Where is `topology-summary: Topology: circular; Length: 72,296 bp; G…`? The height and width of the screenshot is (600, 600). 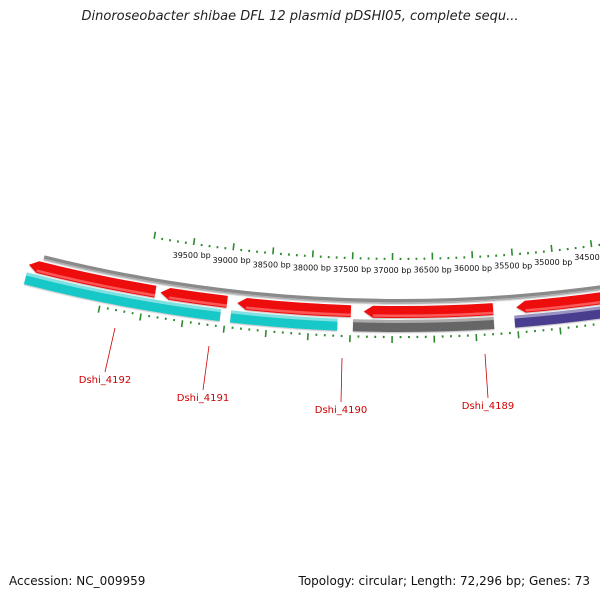
topology-summary: Topology: circular; Length: 72,296 bp; G… is located at coordinates (444, 581).